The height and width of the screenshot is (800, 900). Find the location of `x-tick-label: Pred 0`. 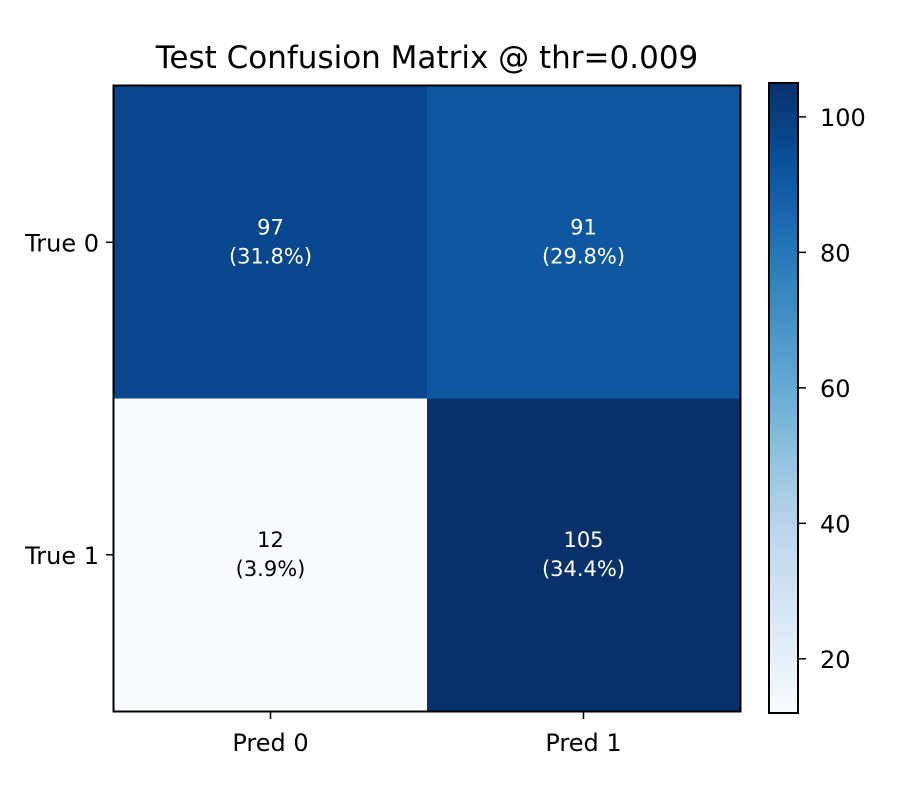

x-tick-label: Pred 0 is located at coordinates (270, 743).